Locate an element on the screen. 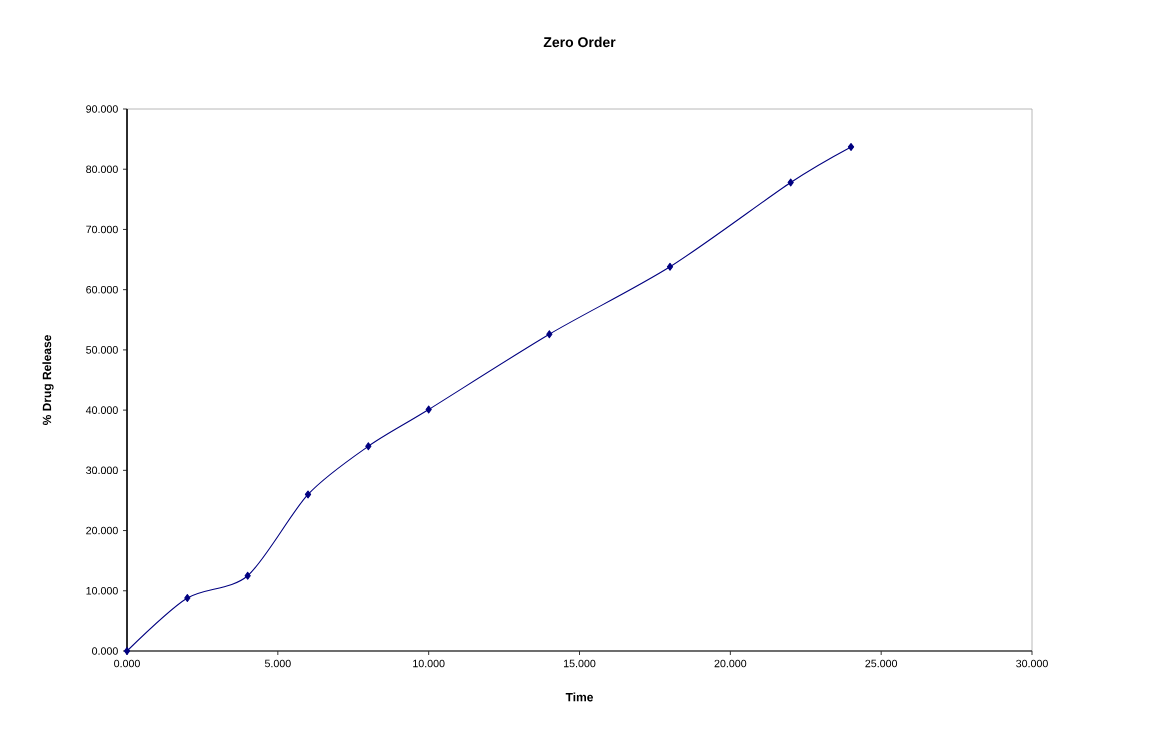 This screenshot has width=1162, height=744. y-tick-label: 80.000 is located at coordinates (102, 169).